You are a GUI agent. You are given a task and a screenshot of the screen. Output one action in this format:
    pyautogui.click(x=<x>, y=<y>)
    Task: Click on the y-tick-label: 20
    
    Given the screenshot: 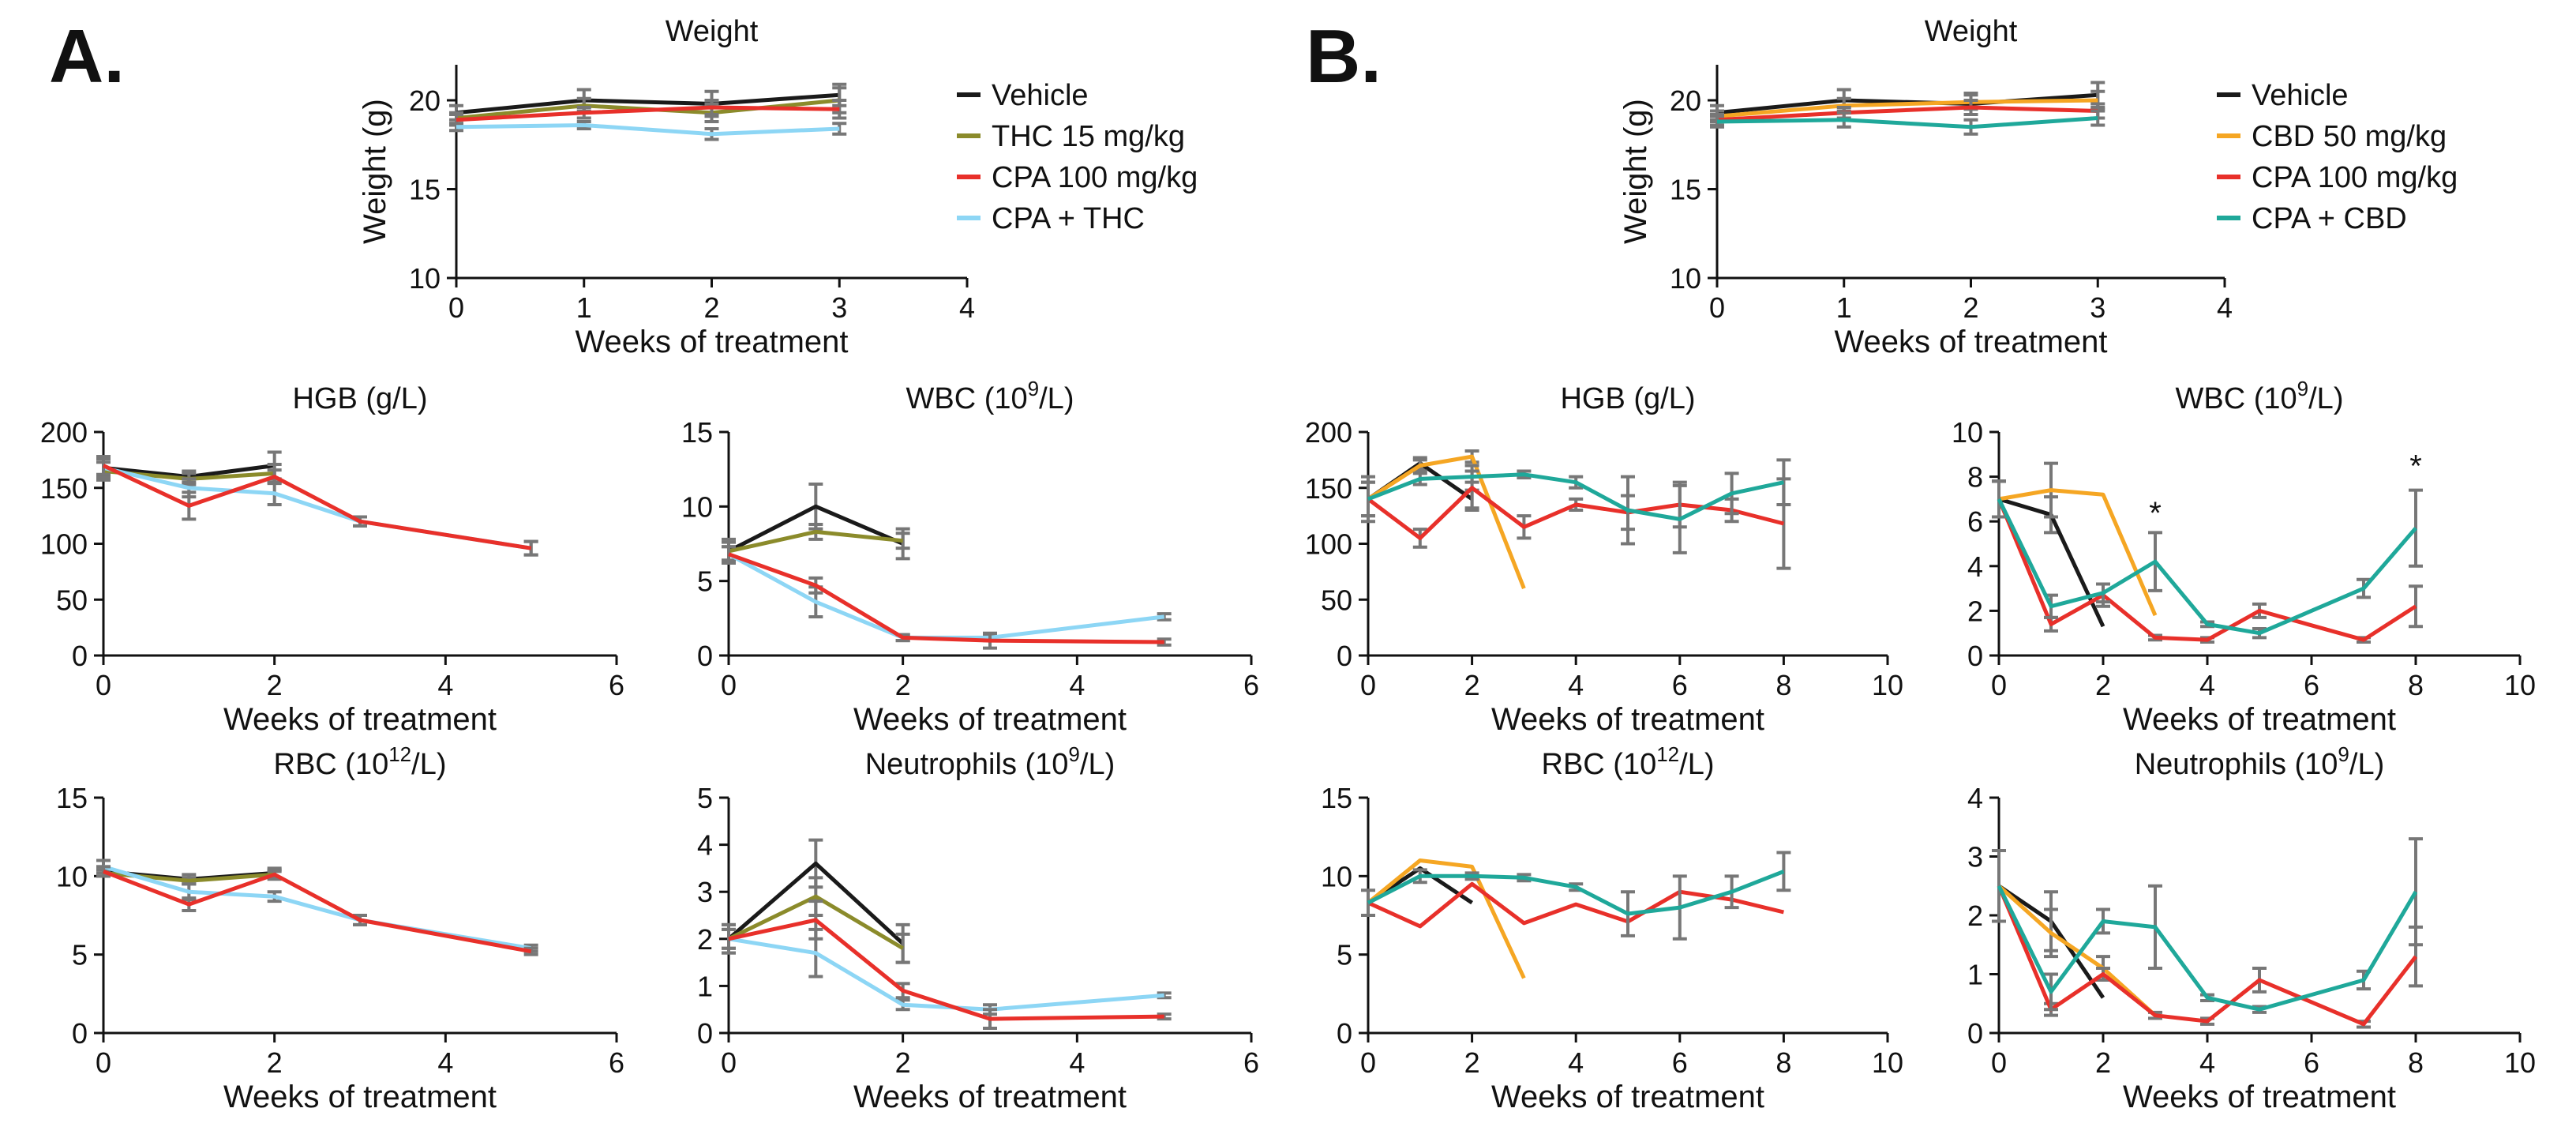 What is the action you would take?
    pyautogui.click(x=425, y=101)
    